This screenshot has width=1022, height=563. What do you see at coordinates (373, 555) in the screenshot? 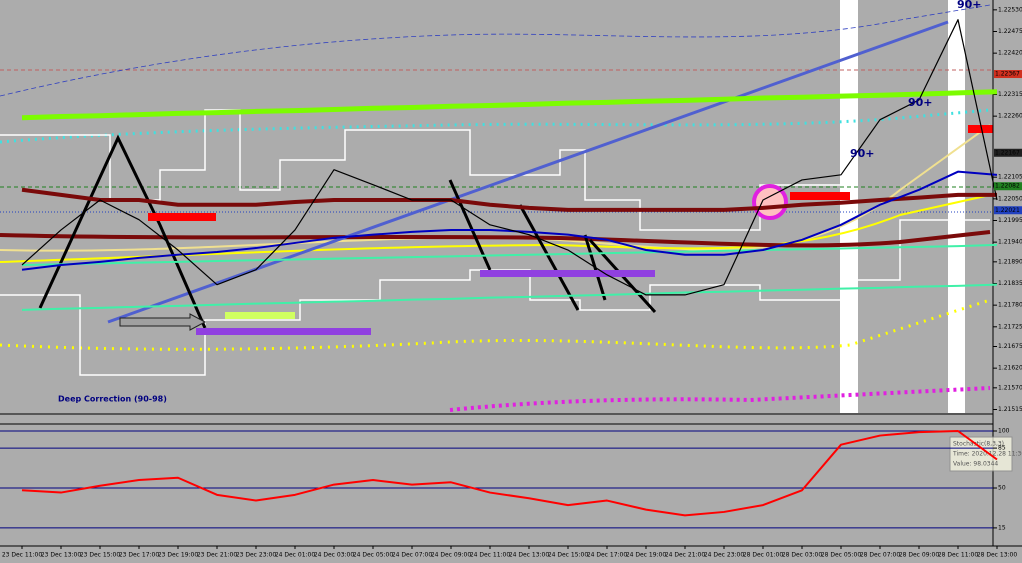
I see `x-tick-label: 24 Dec 05:00` at bounding box center [373, 555].